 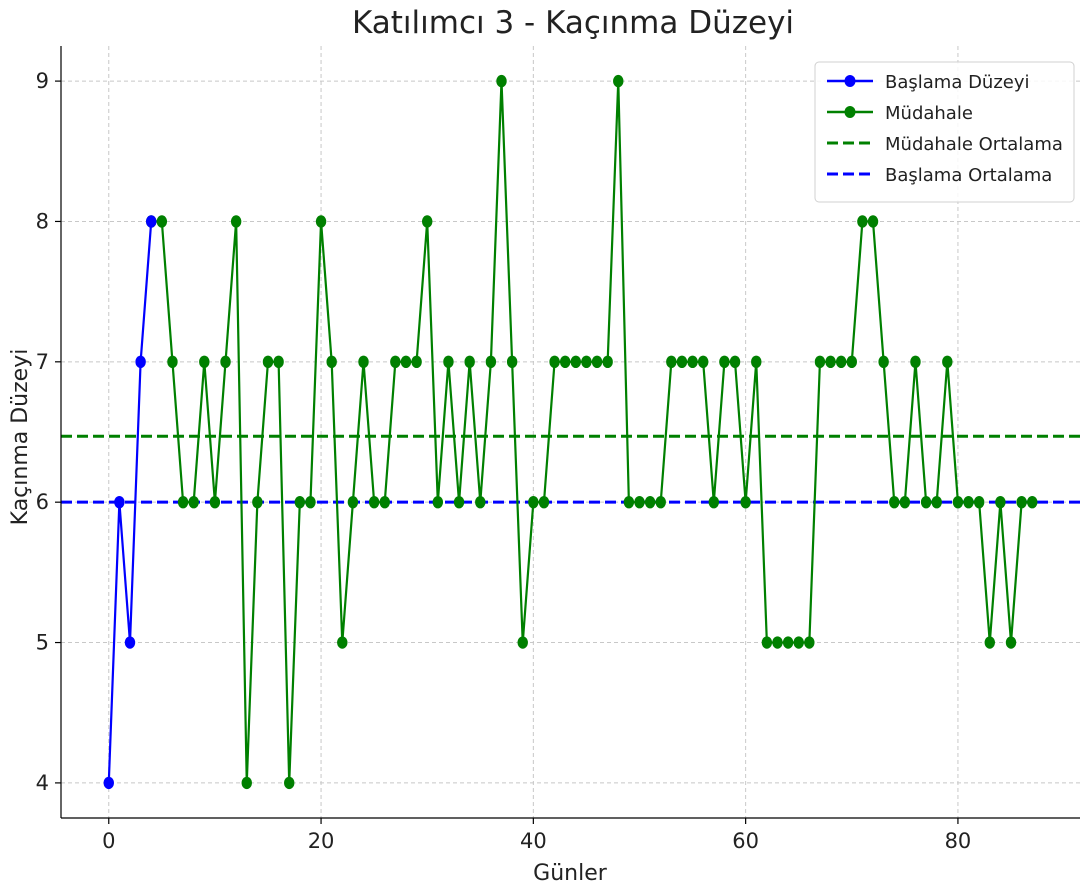 I want to click on legend-entry: Müdahale Ortalama, so click(x=974, y=144).